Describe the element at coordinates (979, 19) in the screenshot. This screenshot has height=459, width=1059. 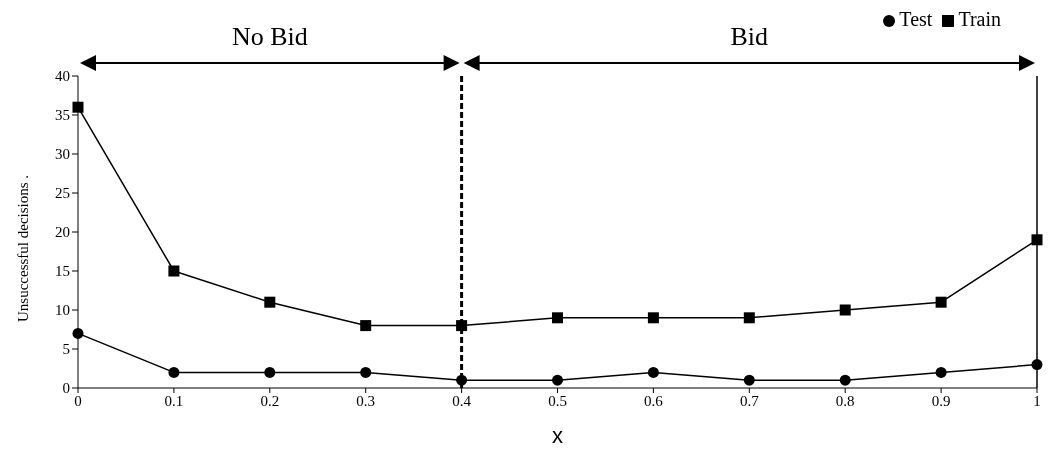
I see `legend-label: Train` at that location.